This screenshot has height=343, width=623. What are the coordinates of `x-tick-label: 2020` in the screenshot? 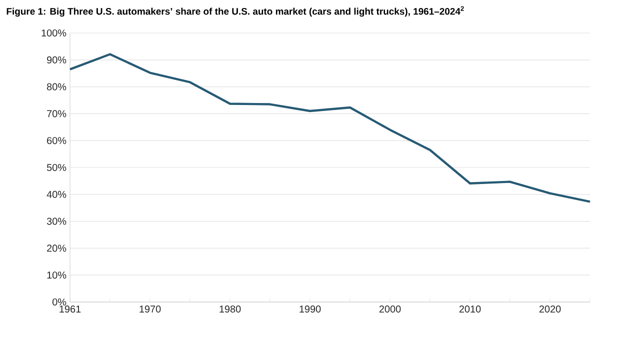 It's located at (550, 309).